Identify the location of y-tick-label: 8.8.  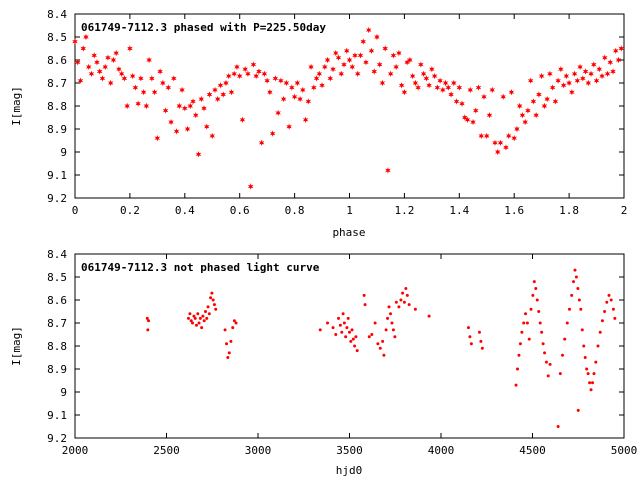
(57, 106).